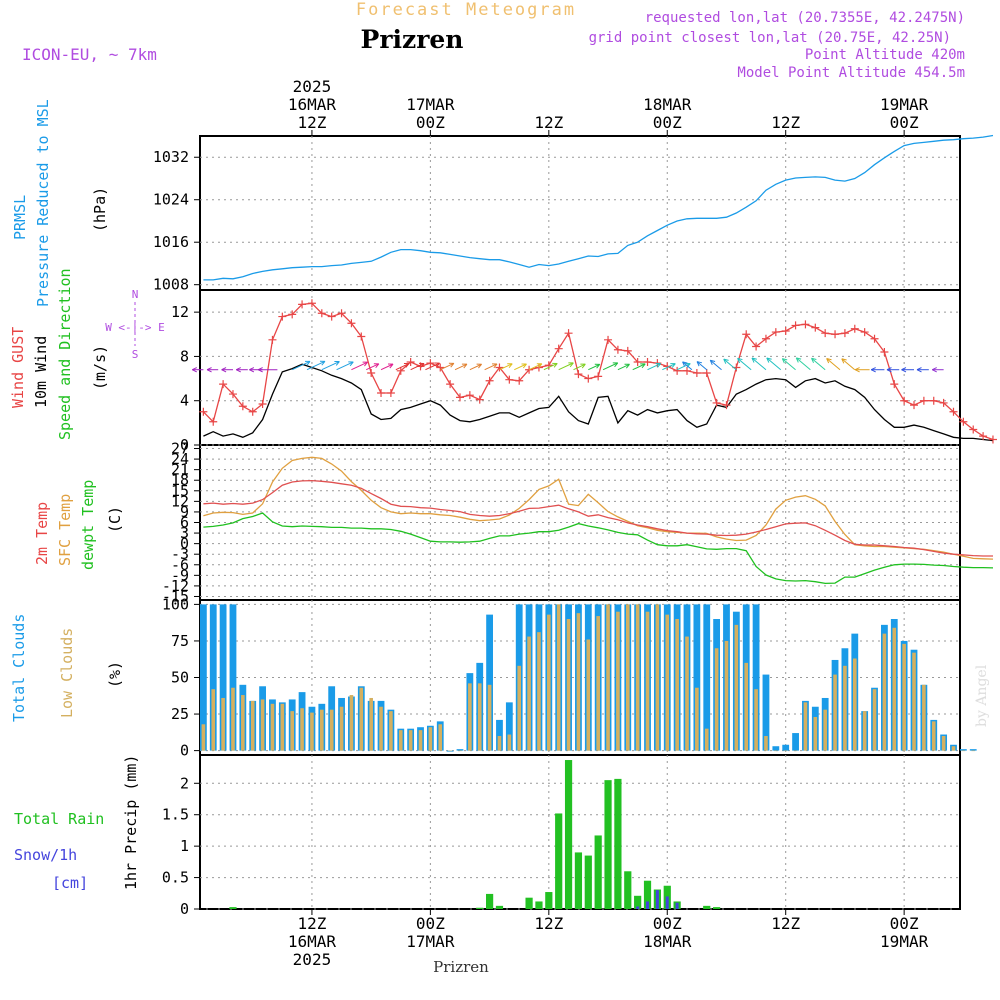  I want to click on time-label-top: 00Z, so click(904, 122).